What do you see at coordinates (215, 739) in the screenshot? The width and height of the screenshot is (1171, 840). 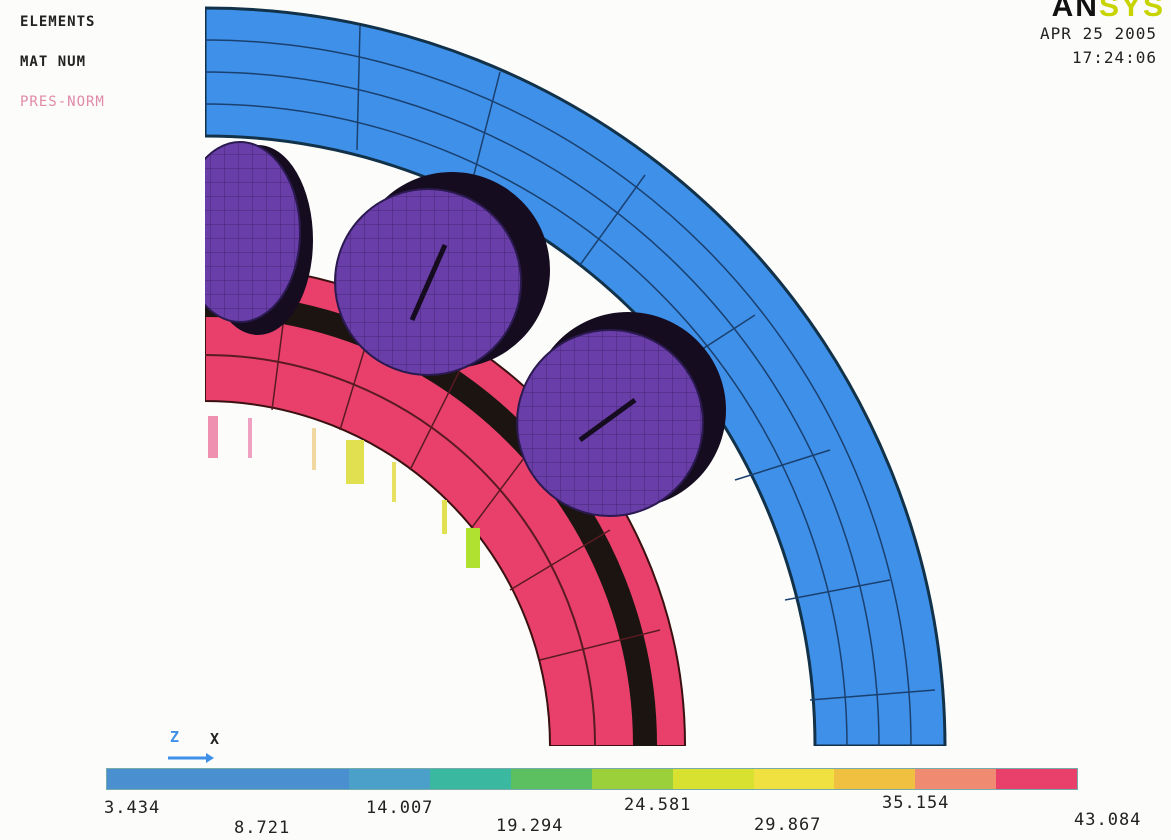 I see `x-axis-label: X` at bounding box center [215, 739].